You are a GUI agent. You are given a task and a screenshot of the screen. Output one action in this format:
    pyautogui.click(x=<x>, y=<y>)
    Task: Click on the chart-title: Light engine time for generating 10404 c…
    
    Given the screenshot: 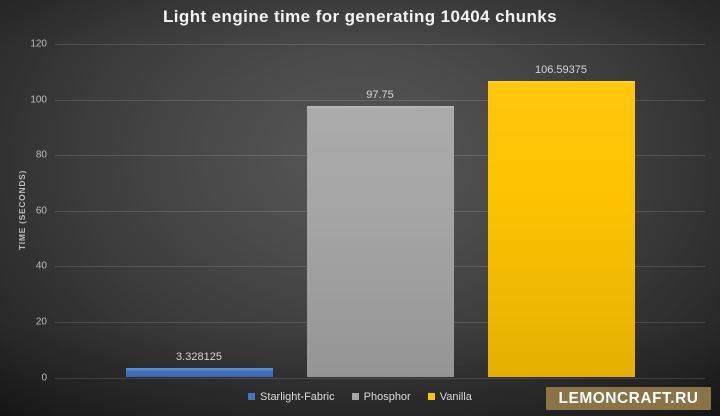 What is the action you would take?
    pyautogui.click(x=360, y=16)
    